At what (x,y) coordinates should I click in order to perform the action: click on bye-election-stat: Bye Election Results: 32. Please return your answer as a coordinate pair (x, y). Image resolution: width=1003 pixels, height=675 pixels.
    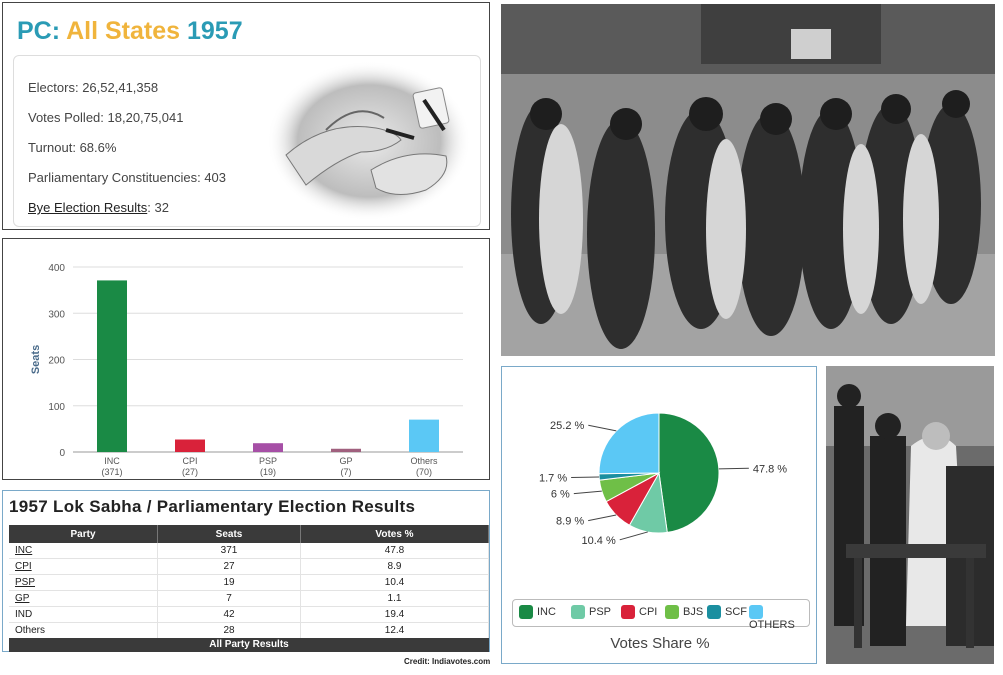
    Looking at the image, I should click on (98, 207).